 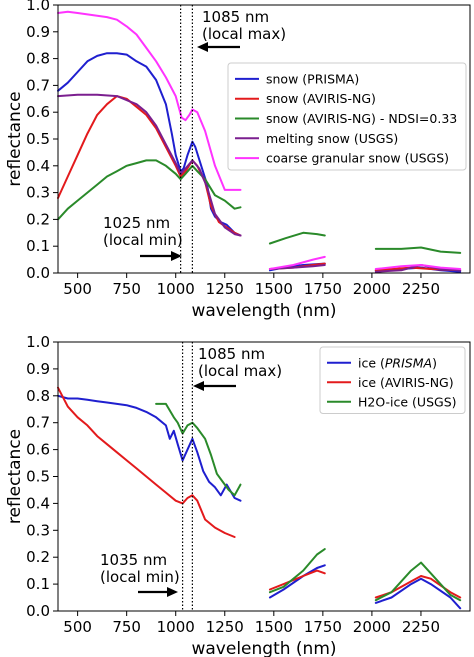 What do you see at coordinates (408, 362) in the screenshot?
I see `legend-label-part: PRISMA` at bounding box center [408, 362].